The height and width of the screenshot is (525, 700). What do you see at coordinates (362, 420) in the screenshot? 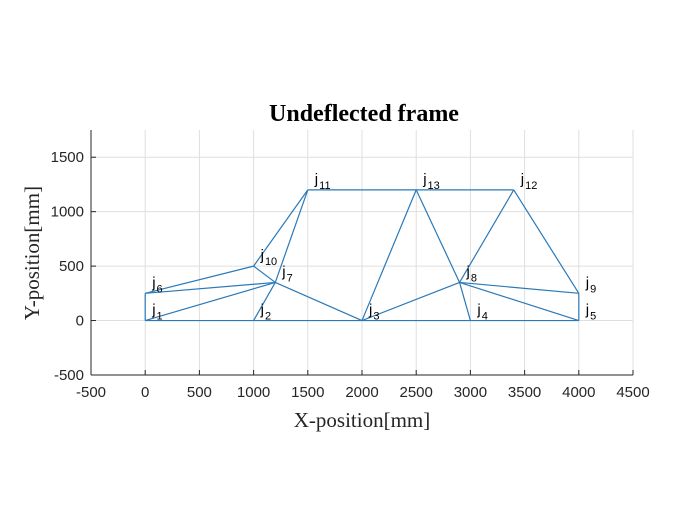
I see `x-axis-label: X-position[mm]` at bounding box center [362, 420].